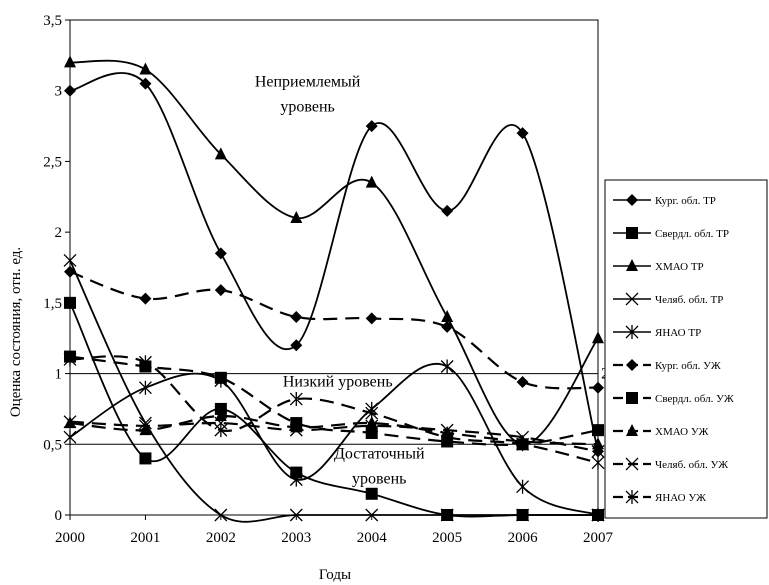 The width and height of the screenshot is (769, 585). Describe the element at coordinates (59, 92) in the screenshot. I see `y-tick-label: 3` at that location.